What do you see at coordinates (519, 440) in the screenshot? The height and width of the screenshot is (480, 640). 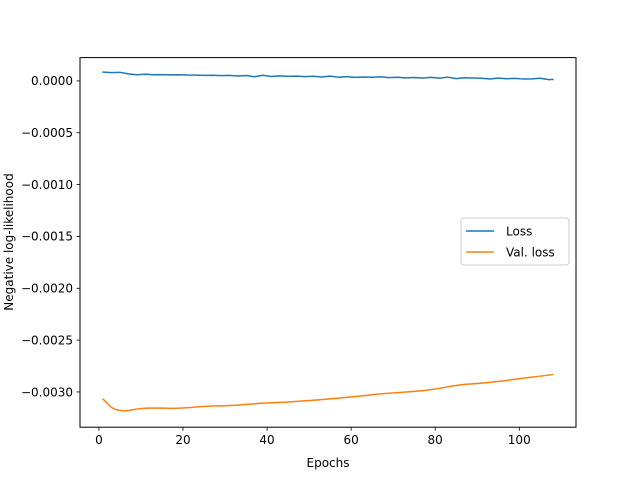 I see `x-tick-label: 100` at bounding box center [519, 440].